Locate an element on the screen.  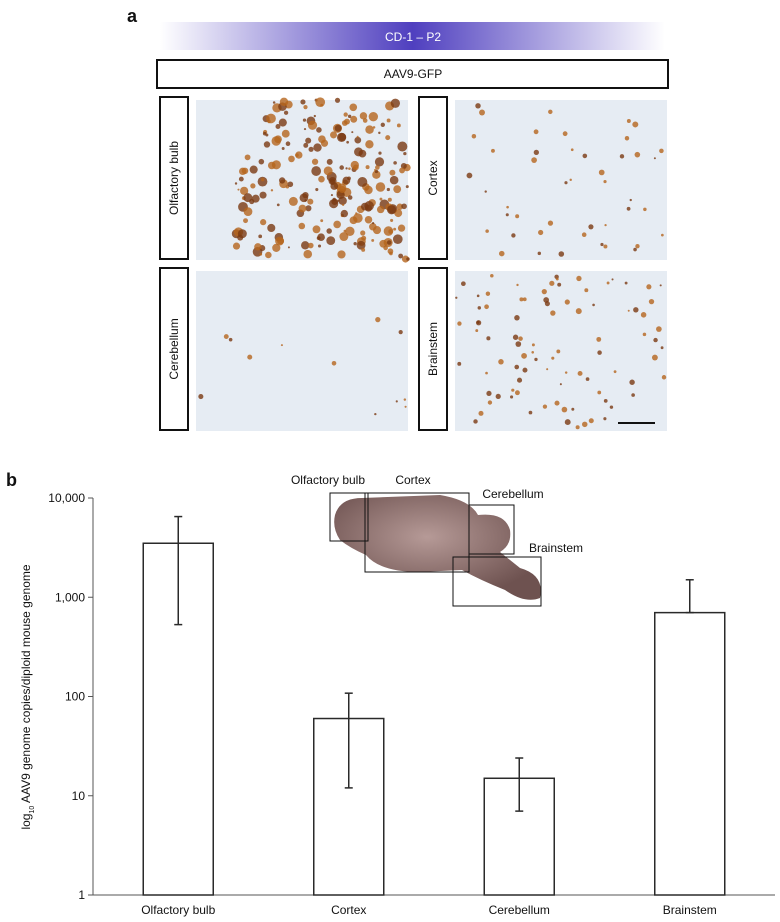
inset-label: Olfactory bulb is located at coordinates (328, 480).